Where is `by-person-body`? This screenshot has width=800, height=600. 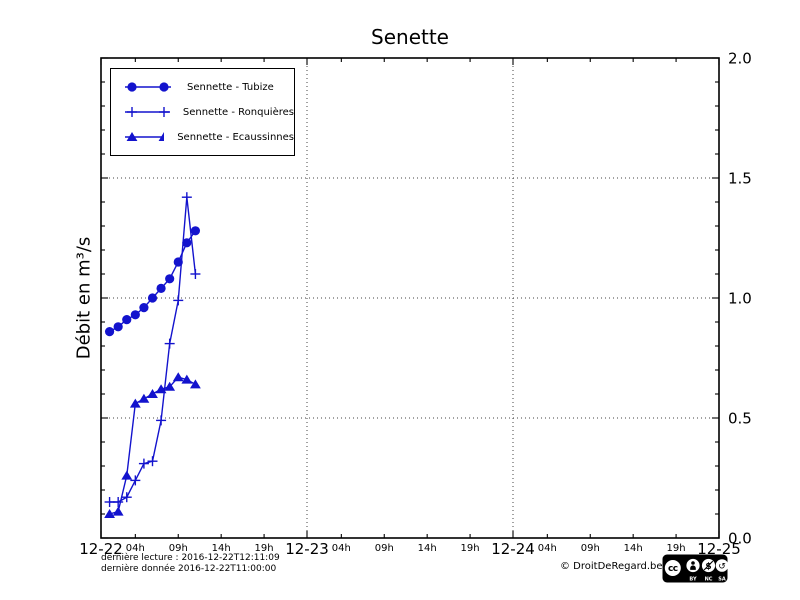 by-person-body is located at coordinates (693, 567).